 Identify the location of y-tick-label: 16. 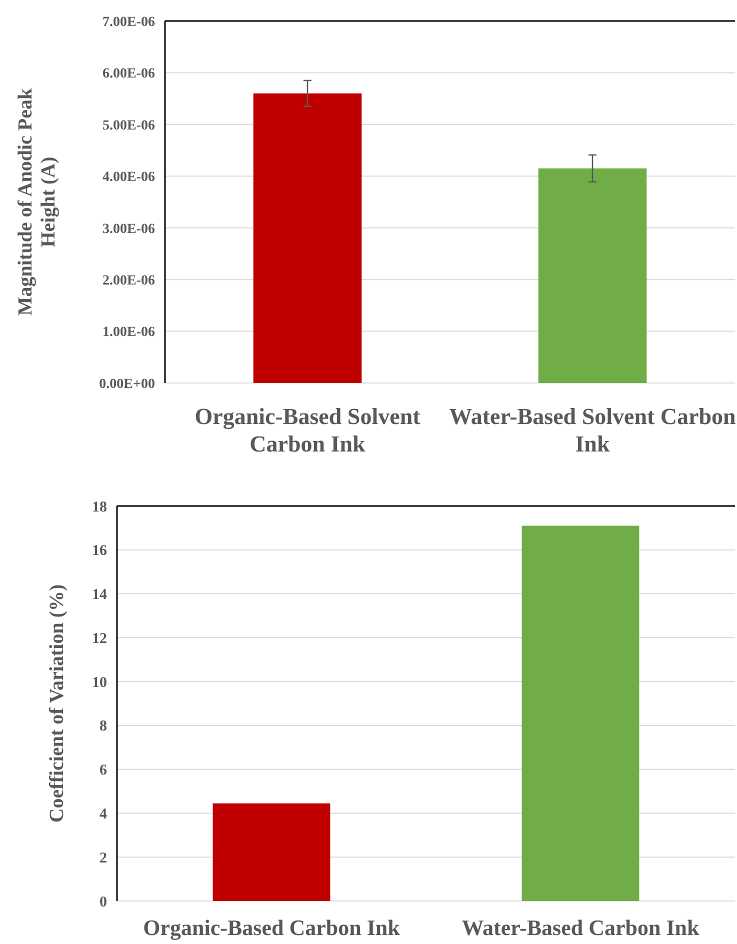
(100, 551).